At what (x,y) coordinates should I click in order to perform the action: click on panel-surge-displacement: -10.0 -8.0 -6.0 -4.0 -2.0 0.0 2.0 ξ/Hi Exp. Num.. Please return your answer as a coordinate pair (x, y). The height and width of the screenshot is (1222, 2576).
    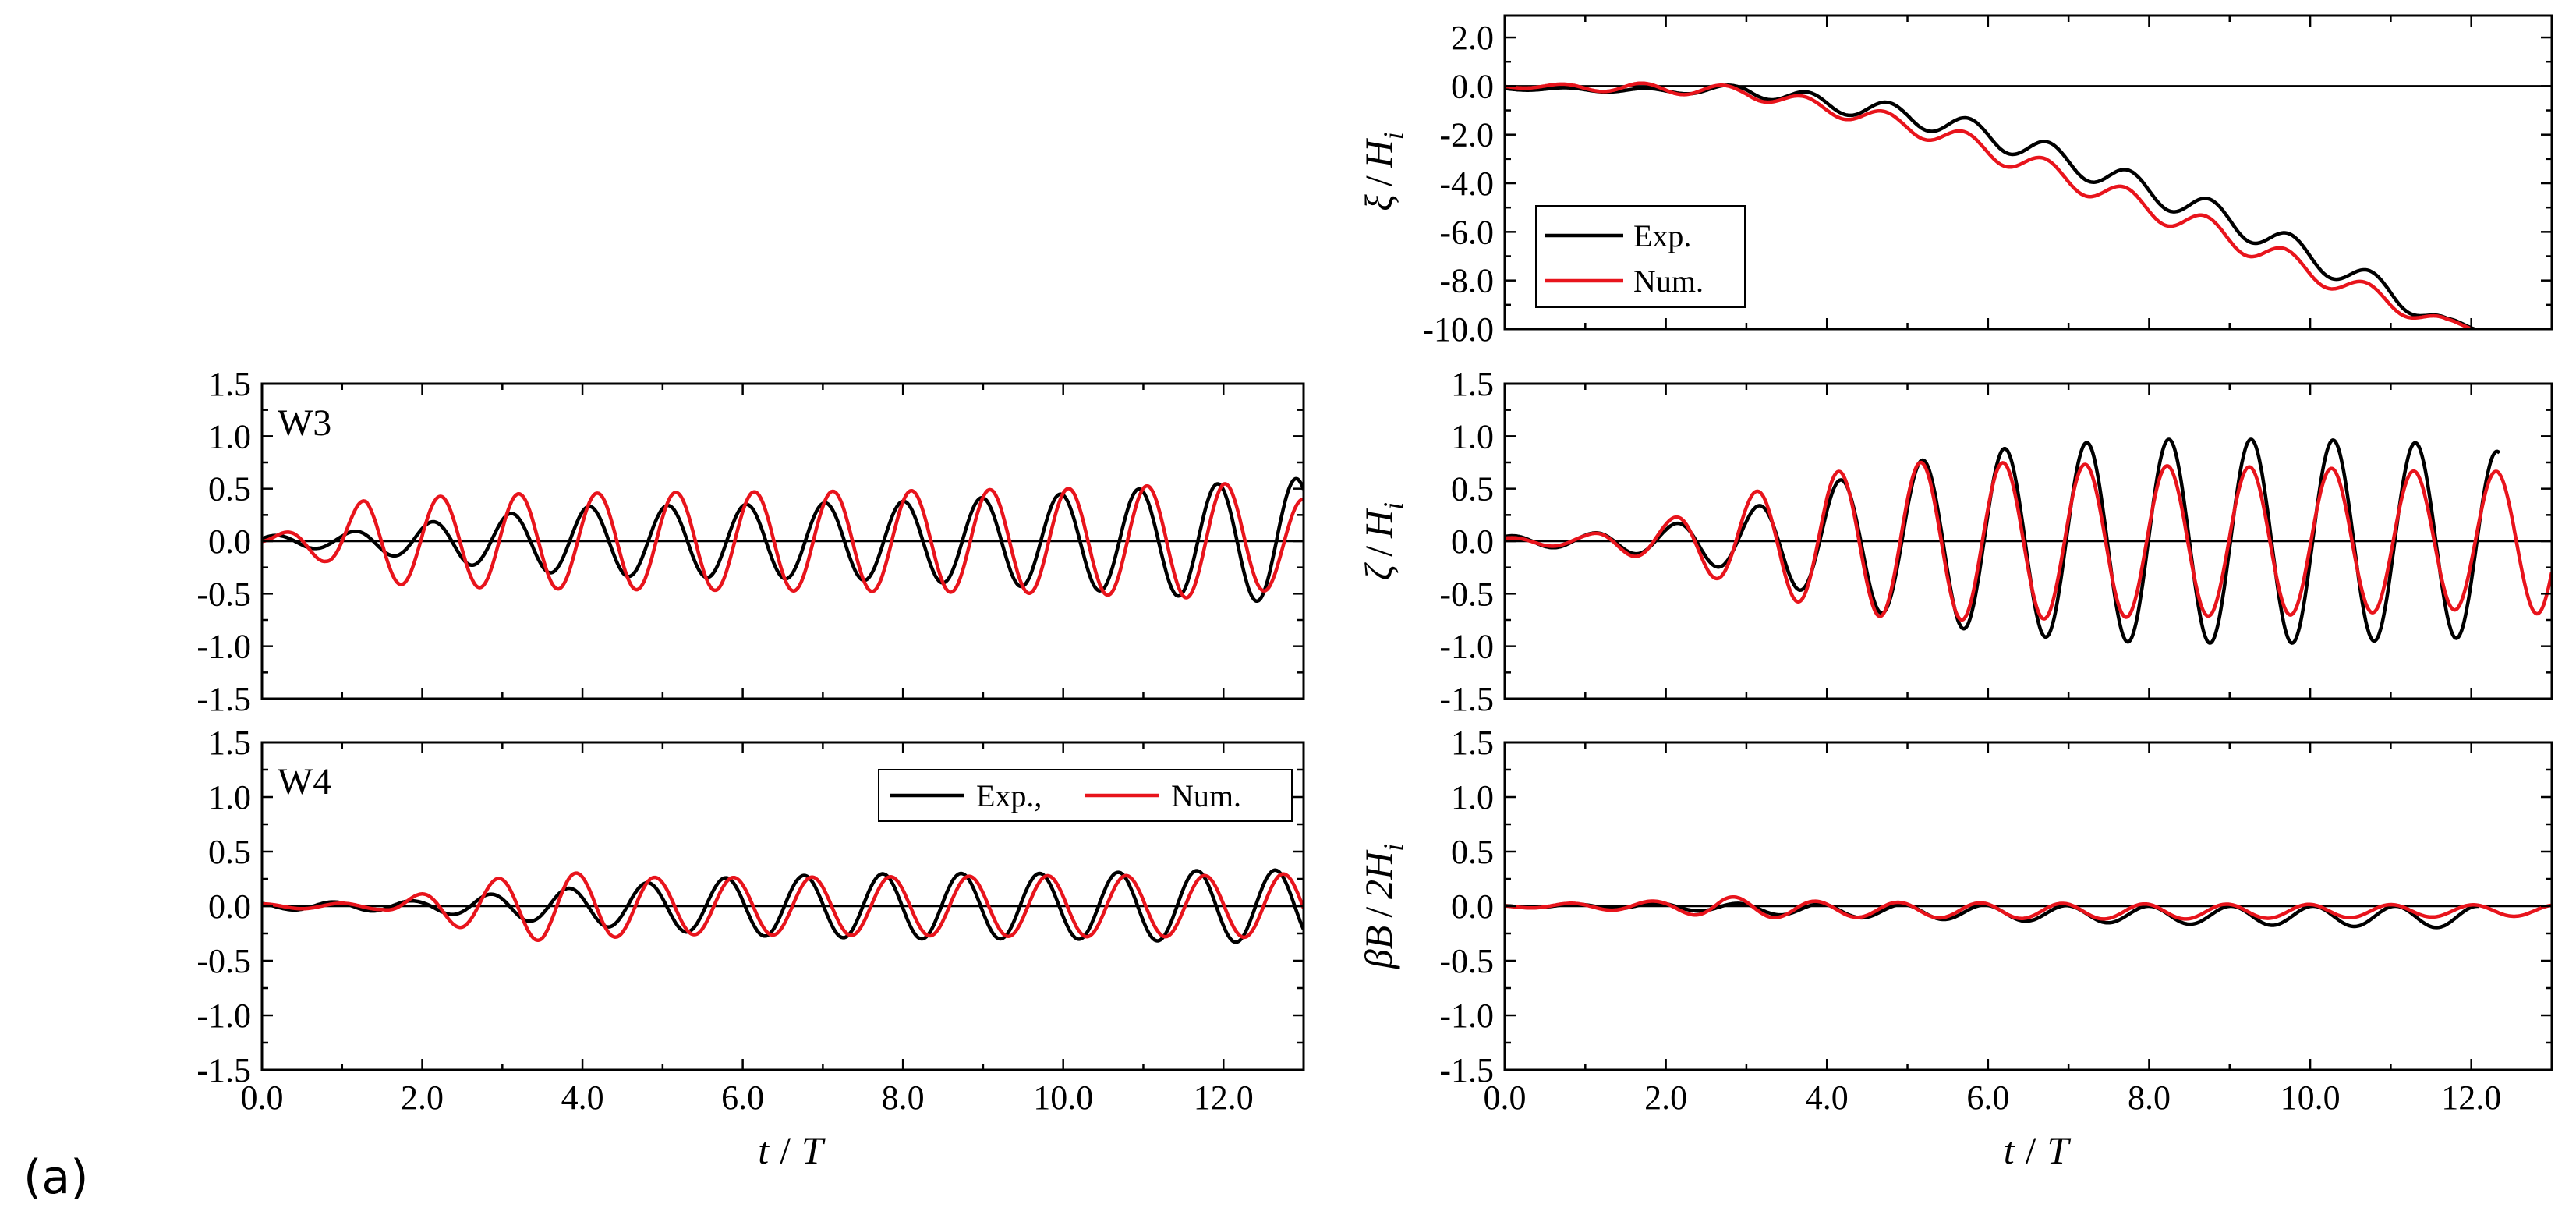
    Looking at the image, I should click on (1955, 181).